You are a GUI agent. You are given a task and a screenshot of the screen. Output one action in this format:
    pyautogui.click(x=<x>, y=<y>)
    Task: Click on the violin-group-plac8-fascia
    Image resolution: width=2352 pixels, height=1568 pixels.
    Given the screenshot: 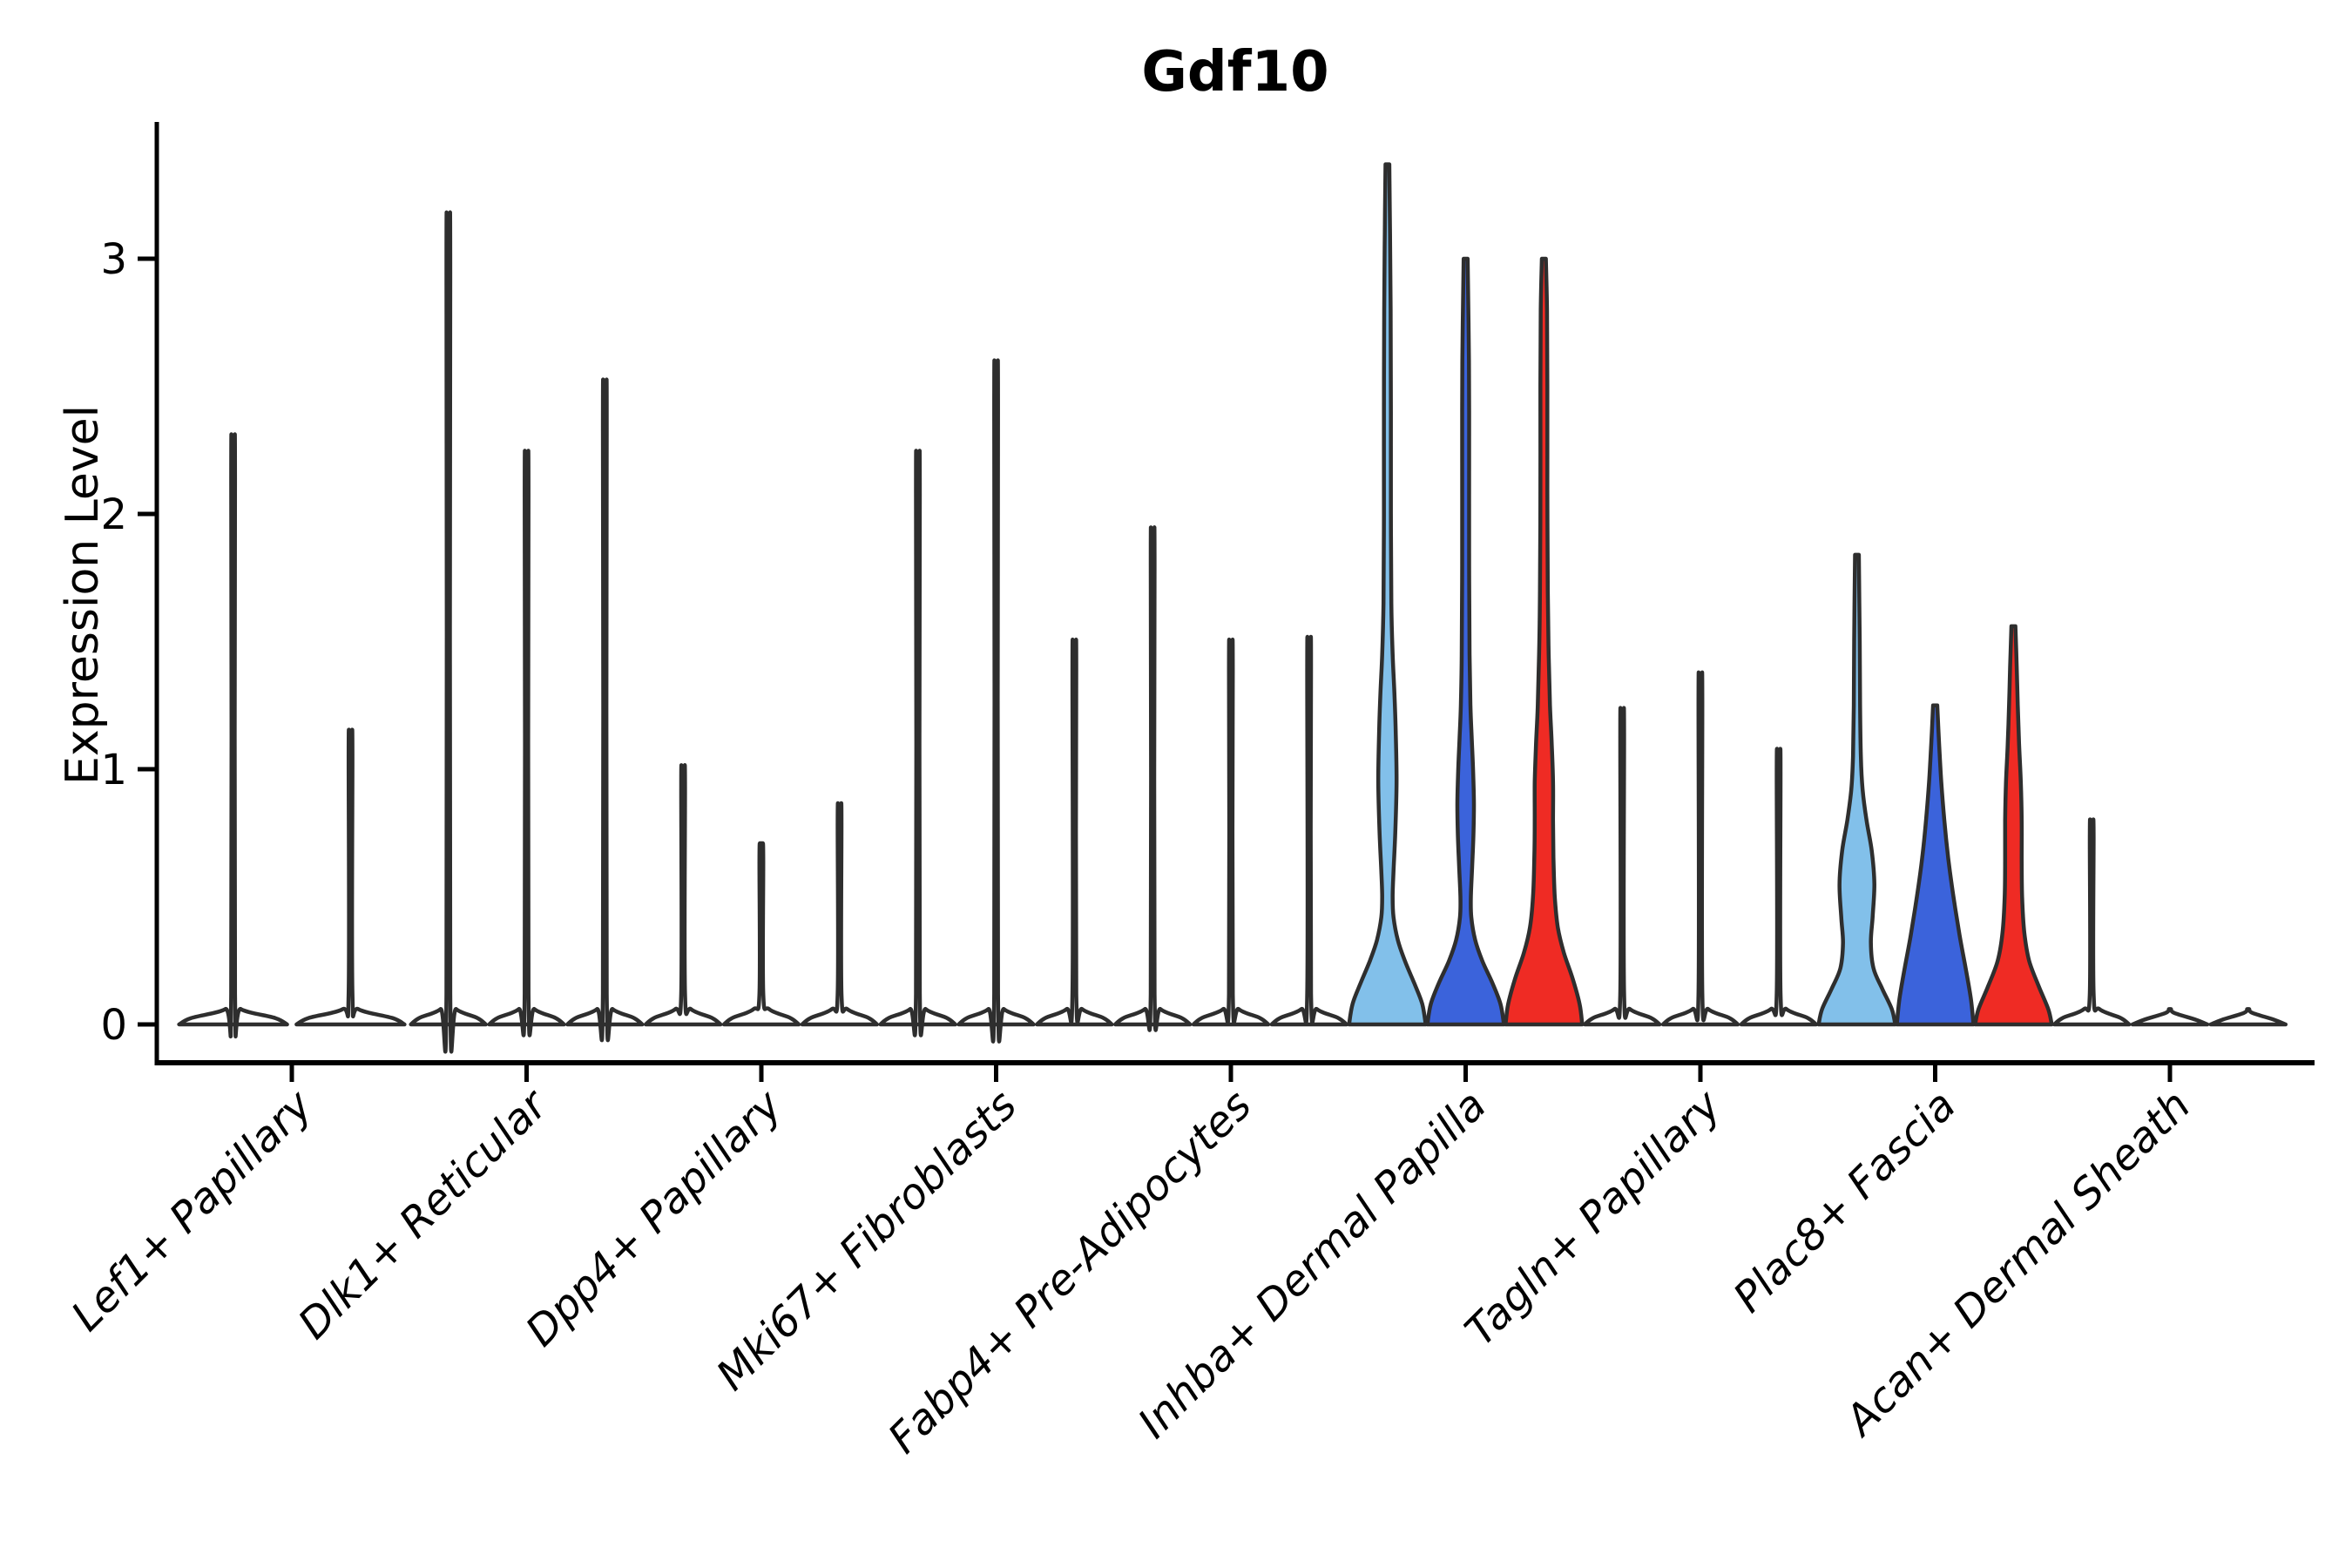 What is the action you would take?
    pyautogui.click(x=1935, y=790)
    